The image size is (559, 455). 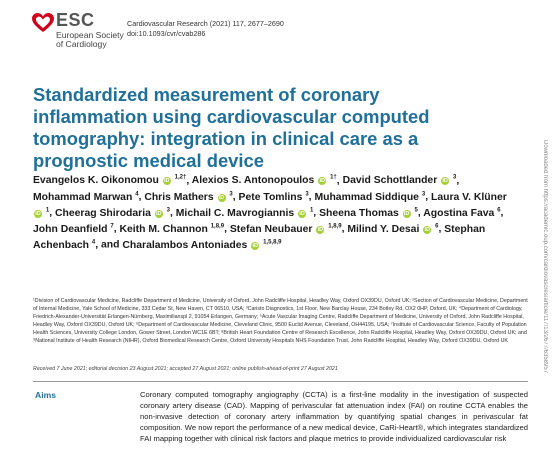 What do you see at coordinates (280, 381) in the screenshot?
I see `divider` at bounding box center [280, 381].